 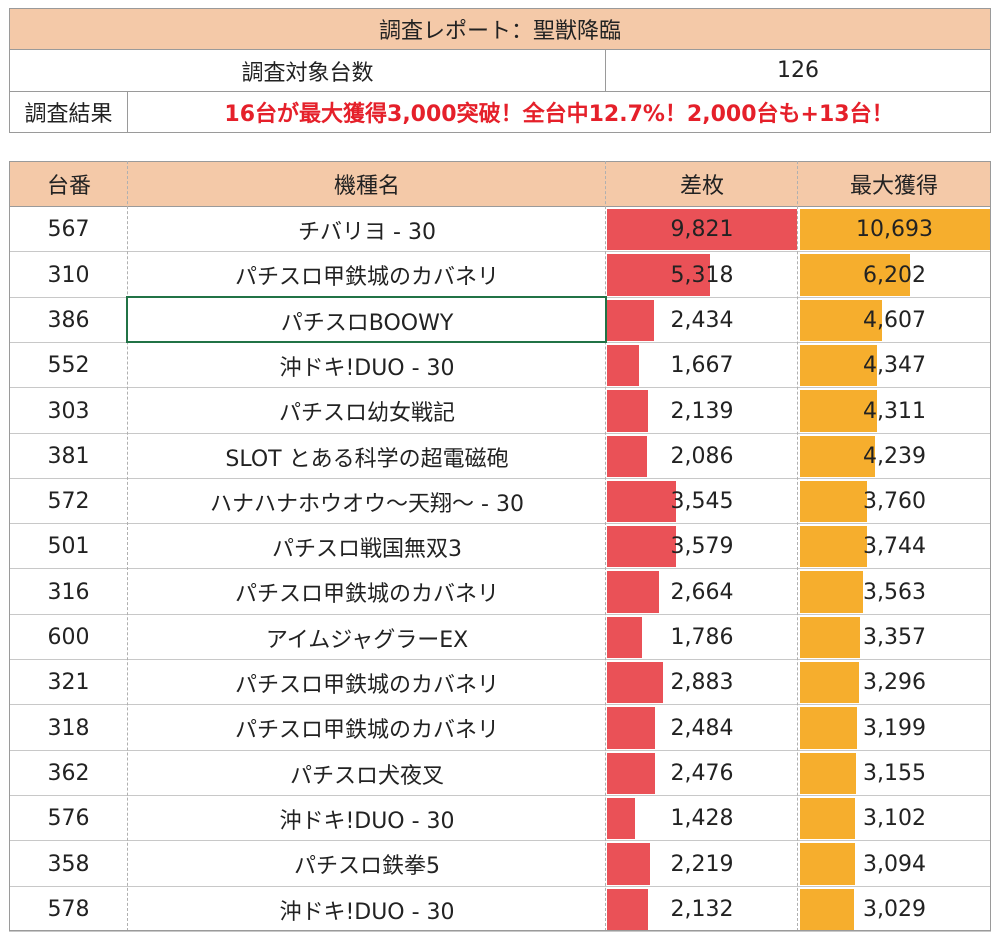 What do you see at coordinates (702, 682) in the screenshot?
I see `diff-cell: 2,883` at bounding box center [702, 682].